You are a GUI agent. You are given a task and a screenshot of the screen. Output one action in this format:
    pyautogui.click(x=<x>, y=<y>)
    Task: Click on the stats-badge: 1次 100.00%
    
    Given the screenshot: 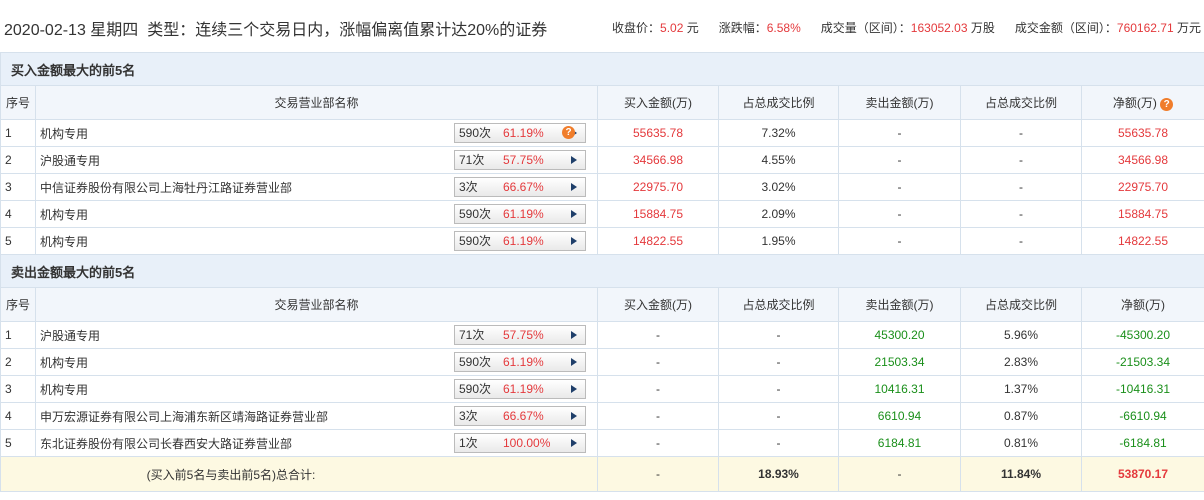 What is the action you would take?
    pyautogui.click(x=520, y=443)
    